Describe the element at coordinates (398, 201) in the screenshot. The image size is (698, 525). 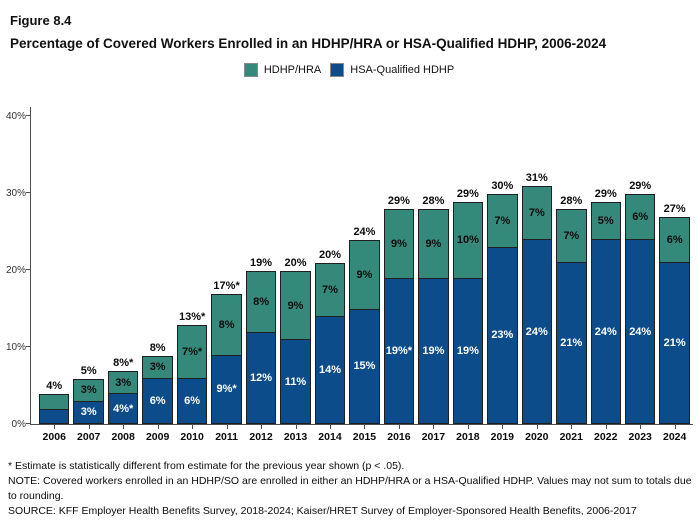
I see `total-label-2016: 29%` at that location.